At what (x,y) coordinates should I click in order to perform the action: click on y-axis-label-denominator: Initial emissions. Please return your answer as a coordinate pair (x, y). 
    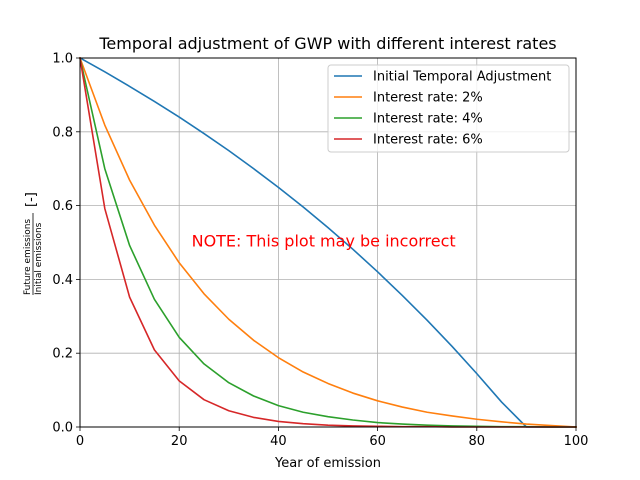
    Looking at the image, I should click on (39, 258).